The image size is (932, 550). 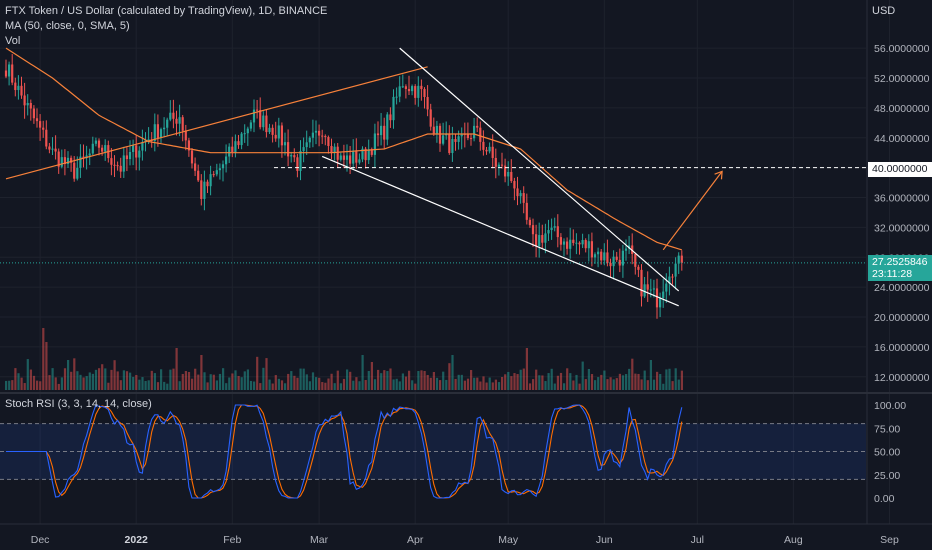 I want to click on currency-label: USD, so click(x=884, y=11).